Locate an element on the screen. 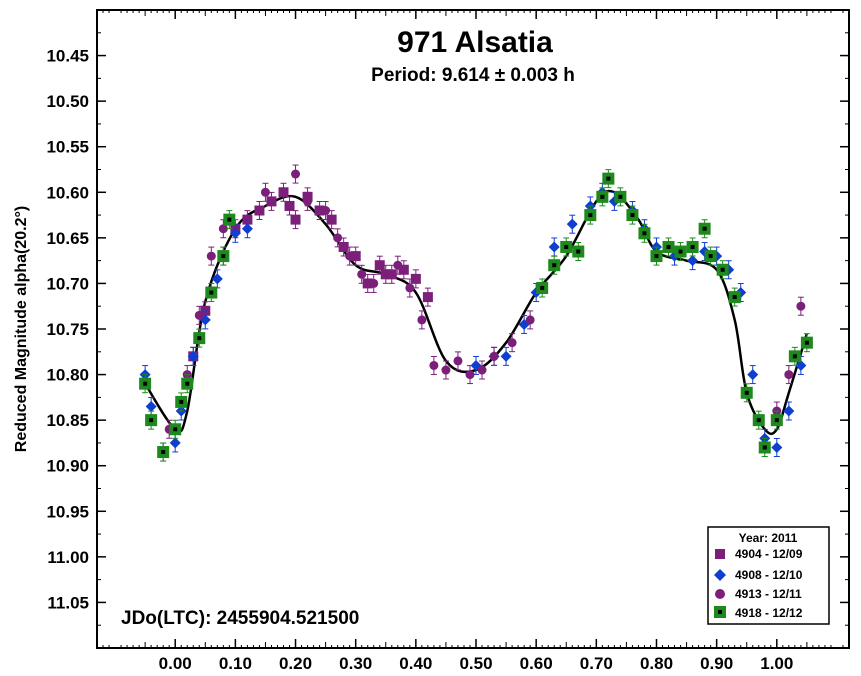 The width and height of the screenshot is (861, 676). x-tick-label: 0.00 is located at coordinates (175, 663).